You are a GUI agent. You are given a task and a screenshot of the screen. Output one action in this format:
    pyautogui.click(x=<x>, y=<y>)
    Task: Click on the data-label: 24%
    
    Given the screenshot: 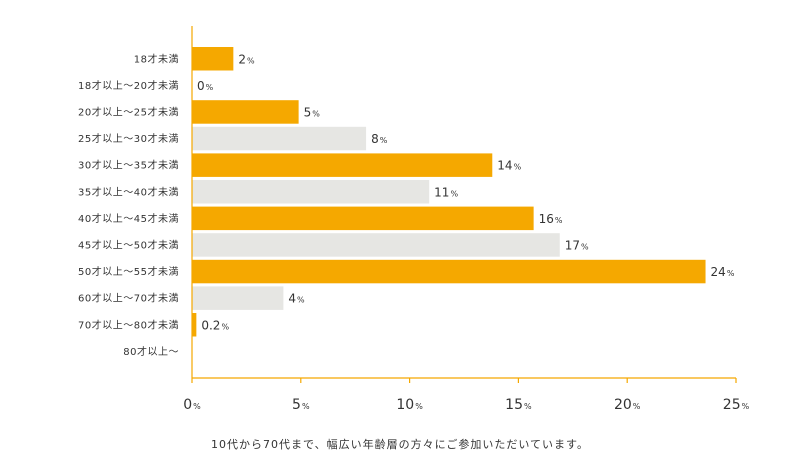 What is the action you would take?
    pyautogui.click(x=723, y=272)
    